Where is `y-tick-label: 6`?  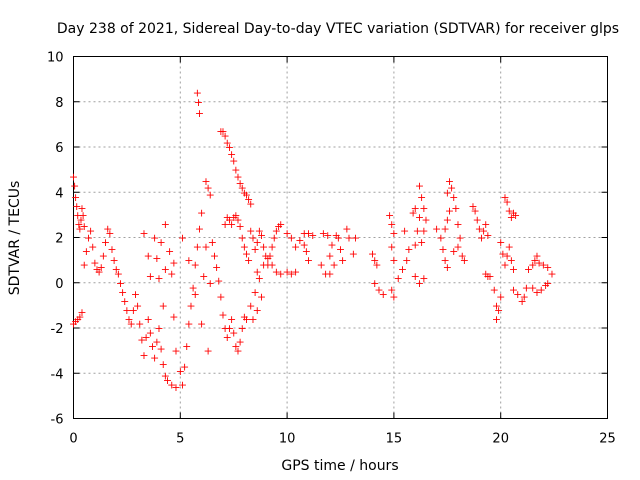
y-tick-label: 6 is located at coordinates (59, 148).